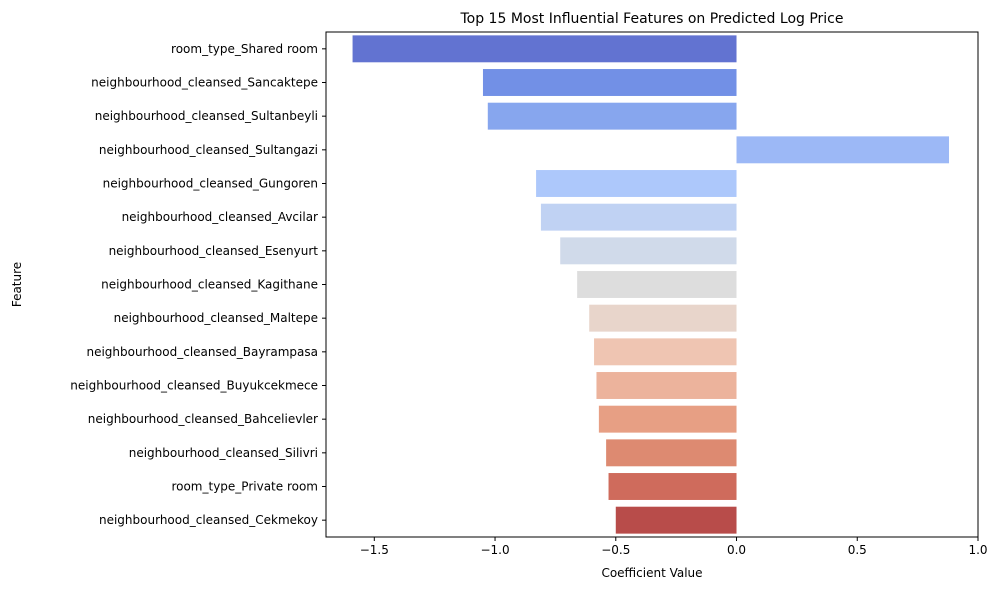 The height and width of the screenshot is (590, 990). Describe the element at coordinates (736, 550) in the screenshot. I see `x-tick-label: 0.0` at that location.